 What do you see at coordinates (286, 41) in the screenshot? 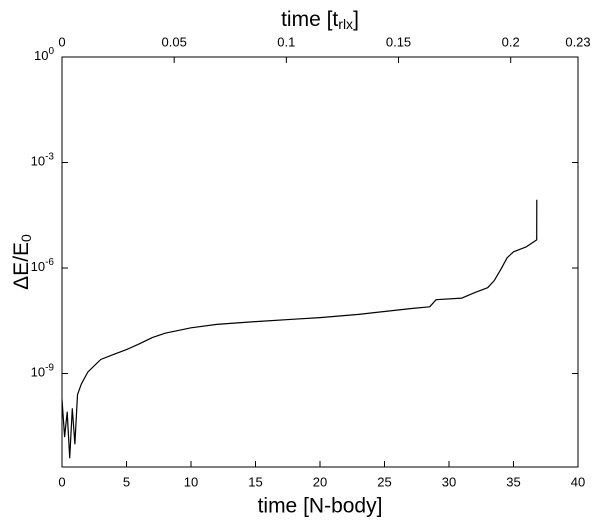
I see `x2-tick-label: 0.1` at bounding box center [286, 41].